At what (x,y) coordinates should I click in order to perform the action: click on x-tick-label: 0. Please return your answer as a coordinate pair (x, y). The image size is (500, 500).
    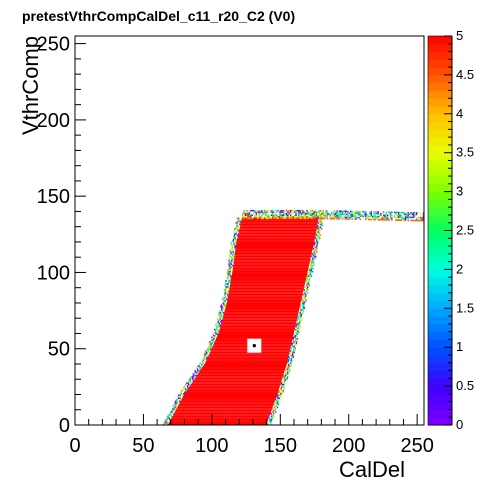
    Looking at the image, I should click on (74, 446).